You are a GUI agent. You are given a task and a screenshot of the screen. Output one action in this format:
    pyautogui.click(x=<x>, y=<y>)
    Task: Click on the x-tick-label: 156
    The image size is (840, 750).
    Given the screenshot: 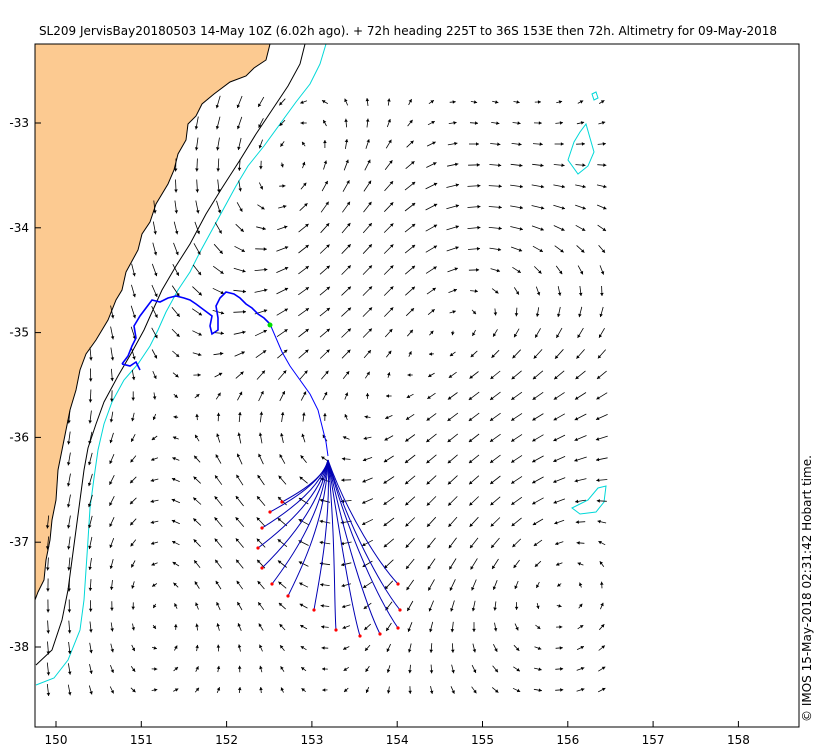 What is the action you would take?
    pyautogui.click(x=567, y=740)
    